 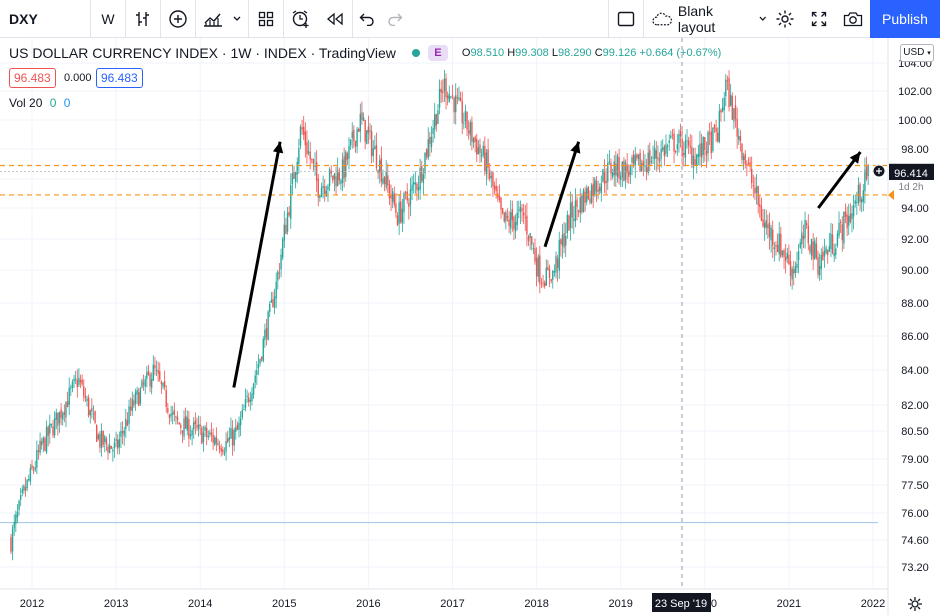 What do you see at coordinates (39, 103) in the screenshot?
I see `volume-legend: Vol 20 0 0` at bounding box center [39, 103].